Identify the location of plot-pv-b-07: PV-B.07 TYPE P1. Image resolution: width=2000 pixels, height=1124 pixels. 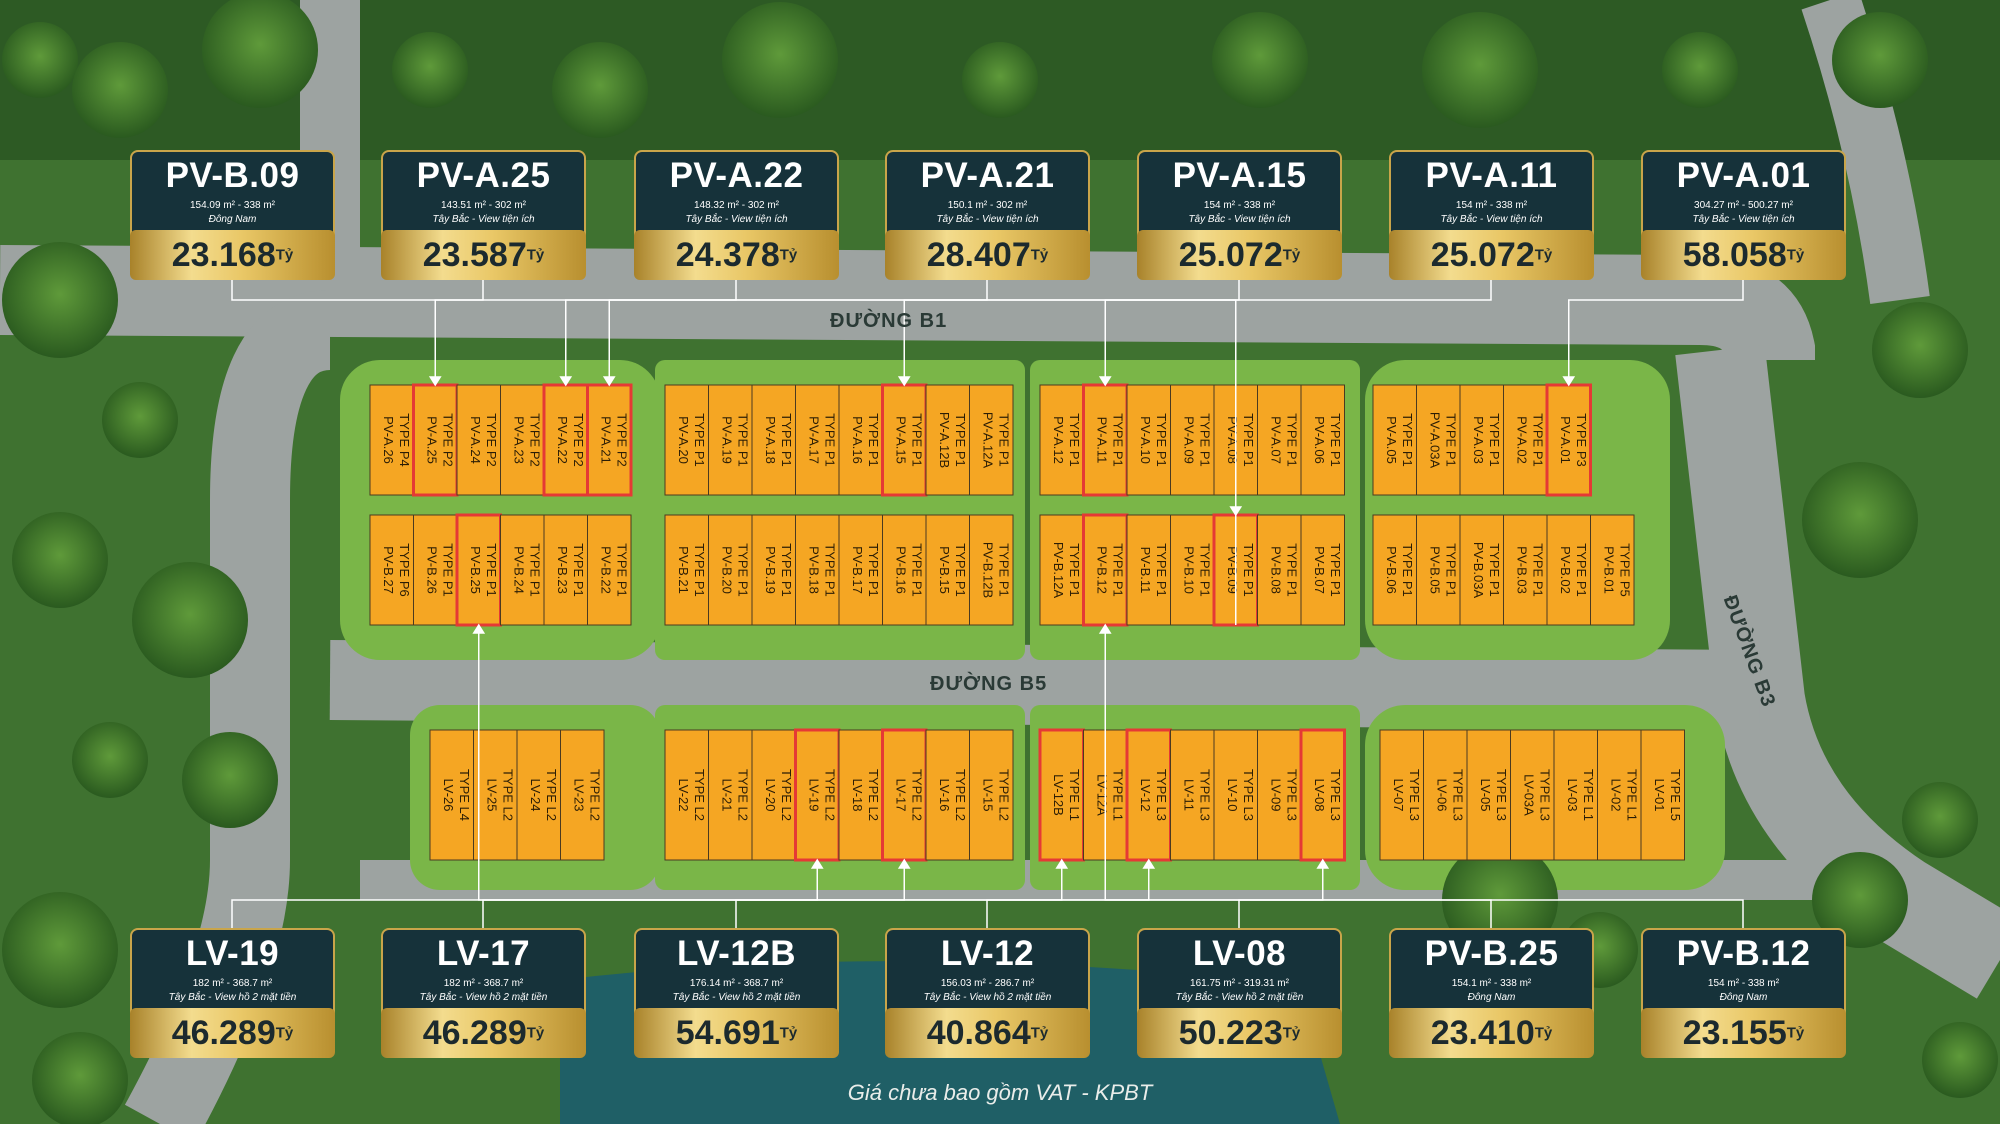
(1322, 570).